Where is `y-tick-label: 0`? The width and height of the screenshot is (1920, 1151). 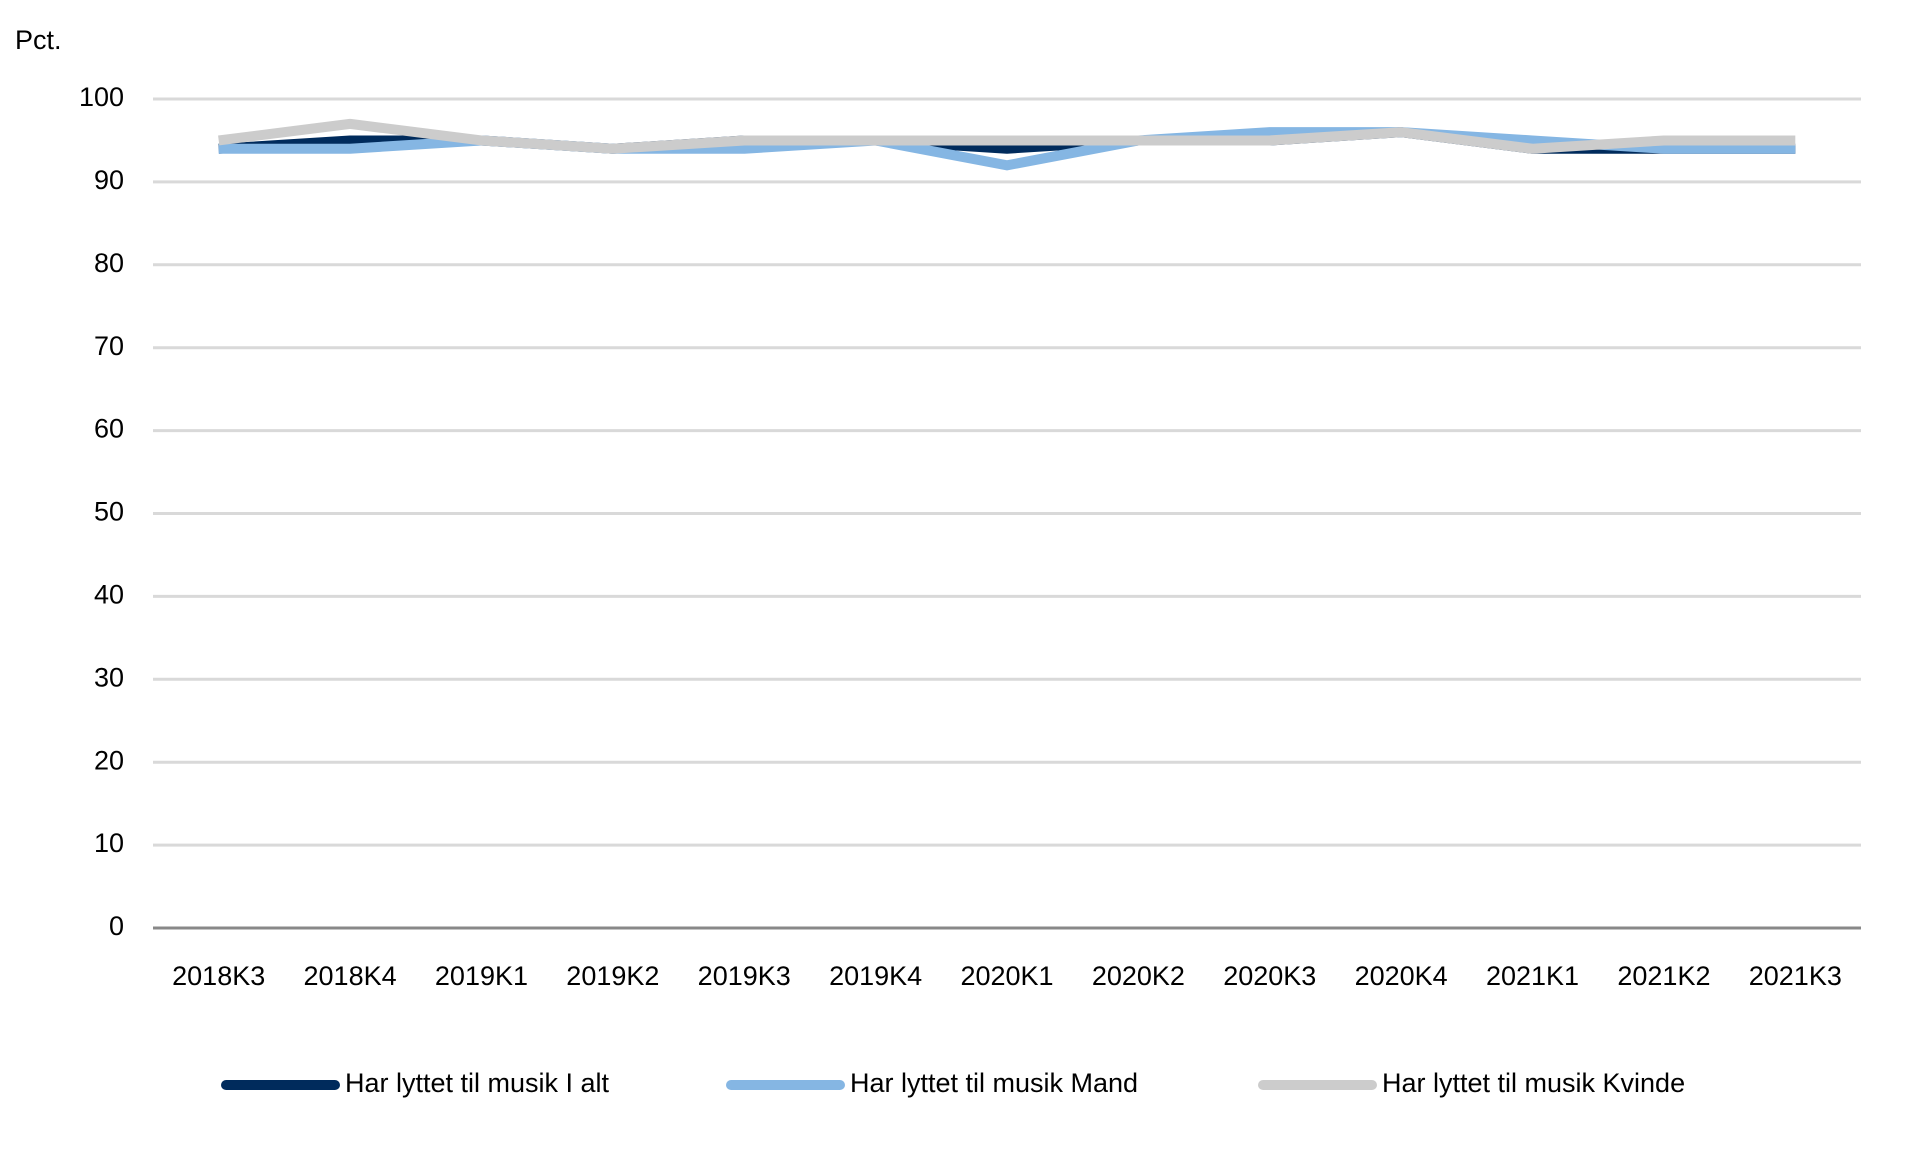
y-tick-label: 0 is located at coordinates (116, 926).